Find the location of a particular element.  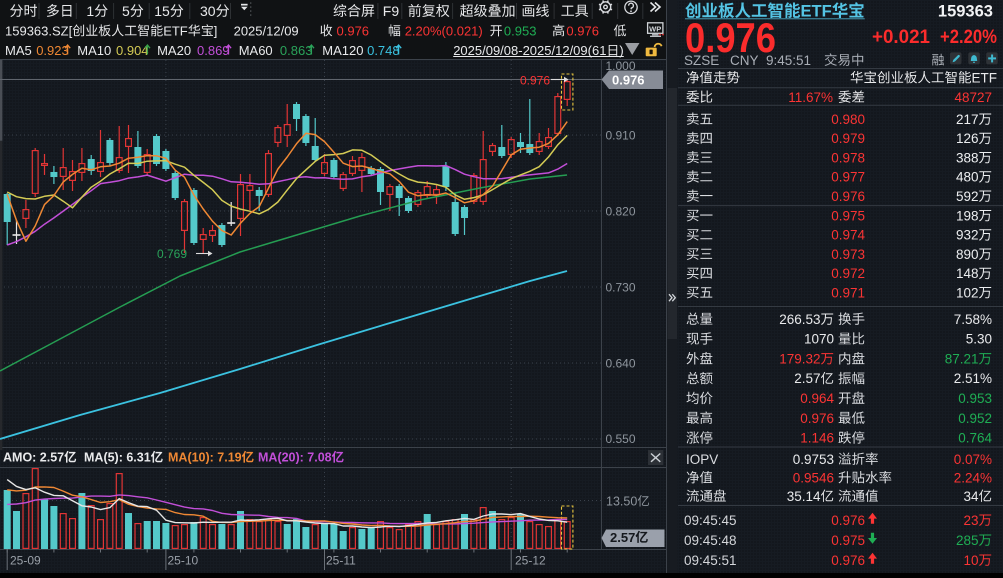

svg-text: 7.58% is located at coordinates (973, 319).